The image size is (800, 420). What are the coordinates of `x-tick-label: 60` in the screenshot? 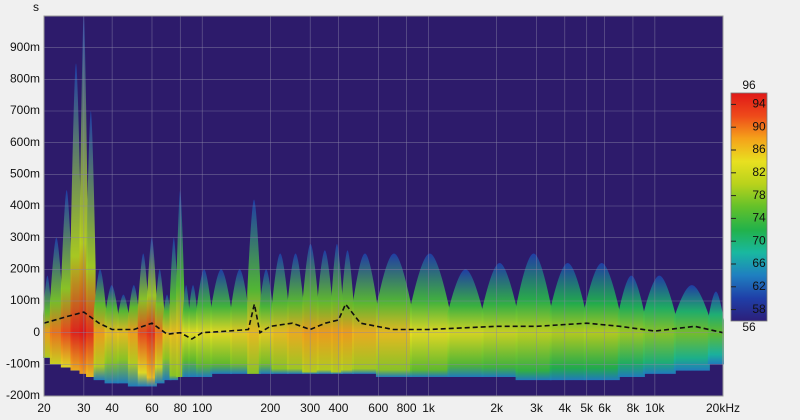 It's located at (152, 408).